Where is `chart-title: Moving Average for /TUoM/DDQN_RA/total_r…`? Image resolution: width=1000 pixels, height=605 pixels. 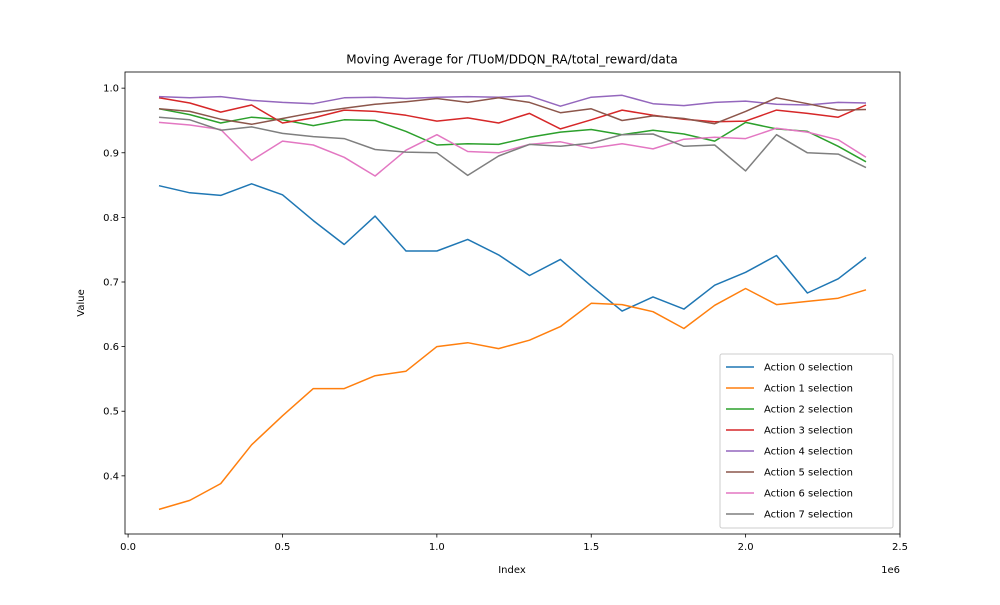 chart-title: Moving Average for /TUoM/DDQN_RA/total_r… is located at coordinates (512, 60).